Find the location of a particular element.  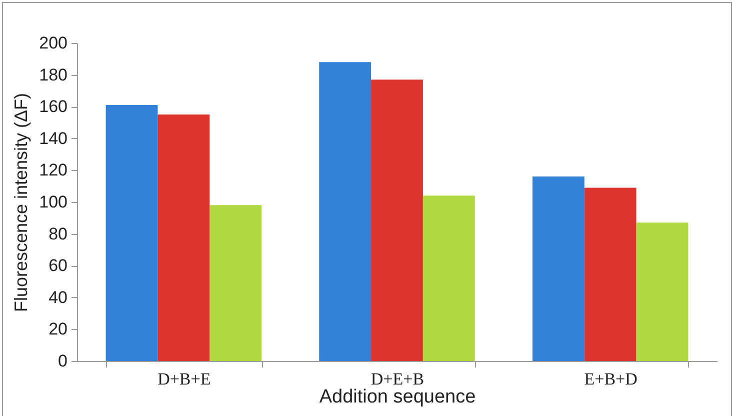

y-tick-label: 140 is located at coordinates (53, 138).